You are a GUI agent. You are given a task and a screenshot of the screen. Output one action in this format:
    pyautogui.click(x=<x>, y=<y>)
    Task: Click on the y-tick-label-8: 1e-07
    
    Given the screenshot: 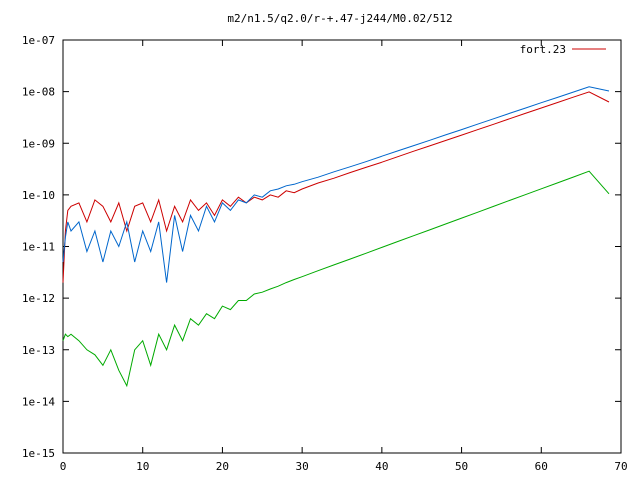 What is the action you would take?
    pyautogui.click(x=38, y=40)
    